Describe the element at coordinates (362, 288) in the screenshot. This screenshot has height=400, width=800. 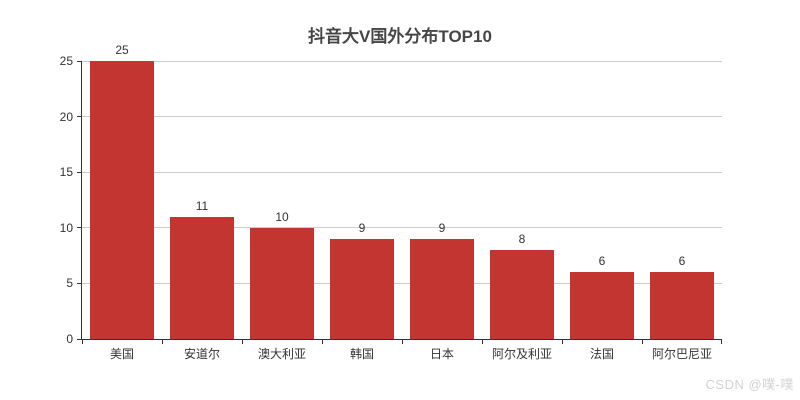
I see `bar-韩国` at that location.